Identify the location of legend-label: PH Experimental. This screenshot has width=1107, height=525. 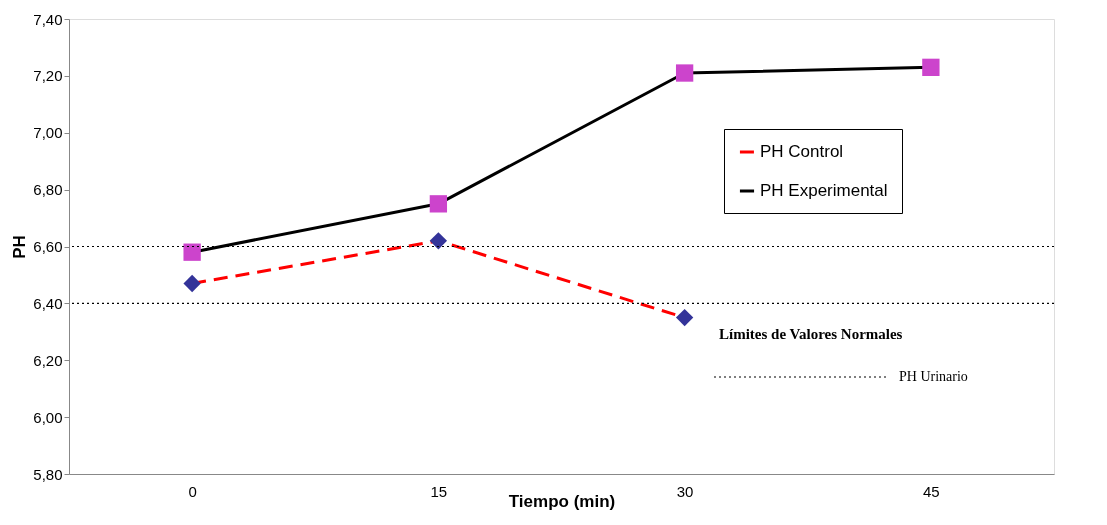
(824, 190).